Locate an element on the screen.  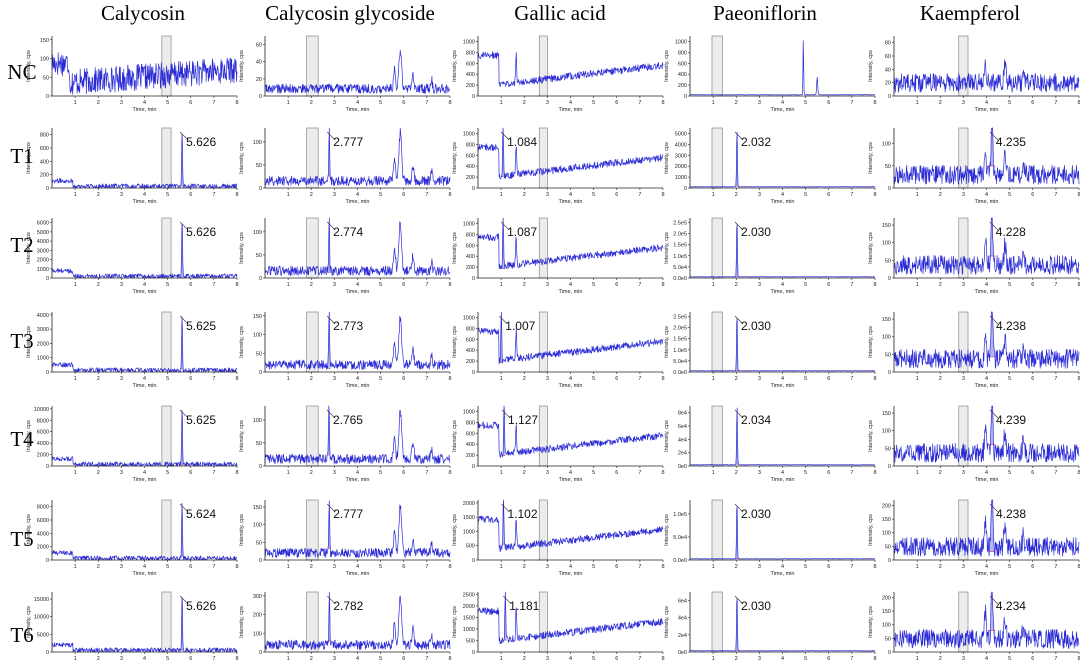
y-tick-label: 3000 is located at coordinates (681, 156).